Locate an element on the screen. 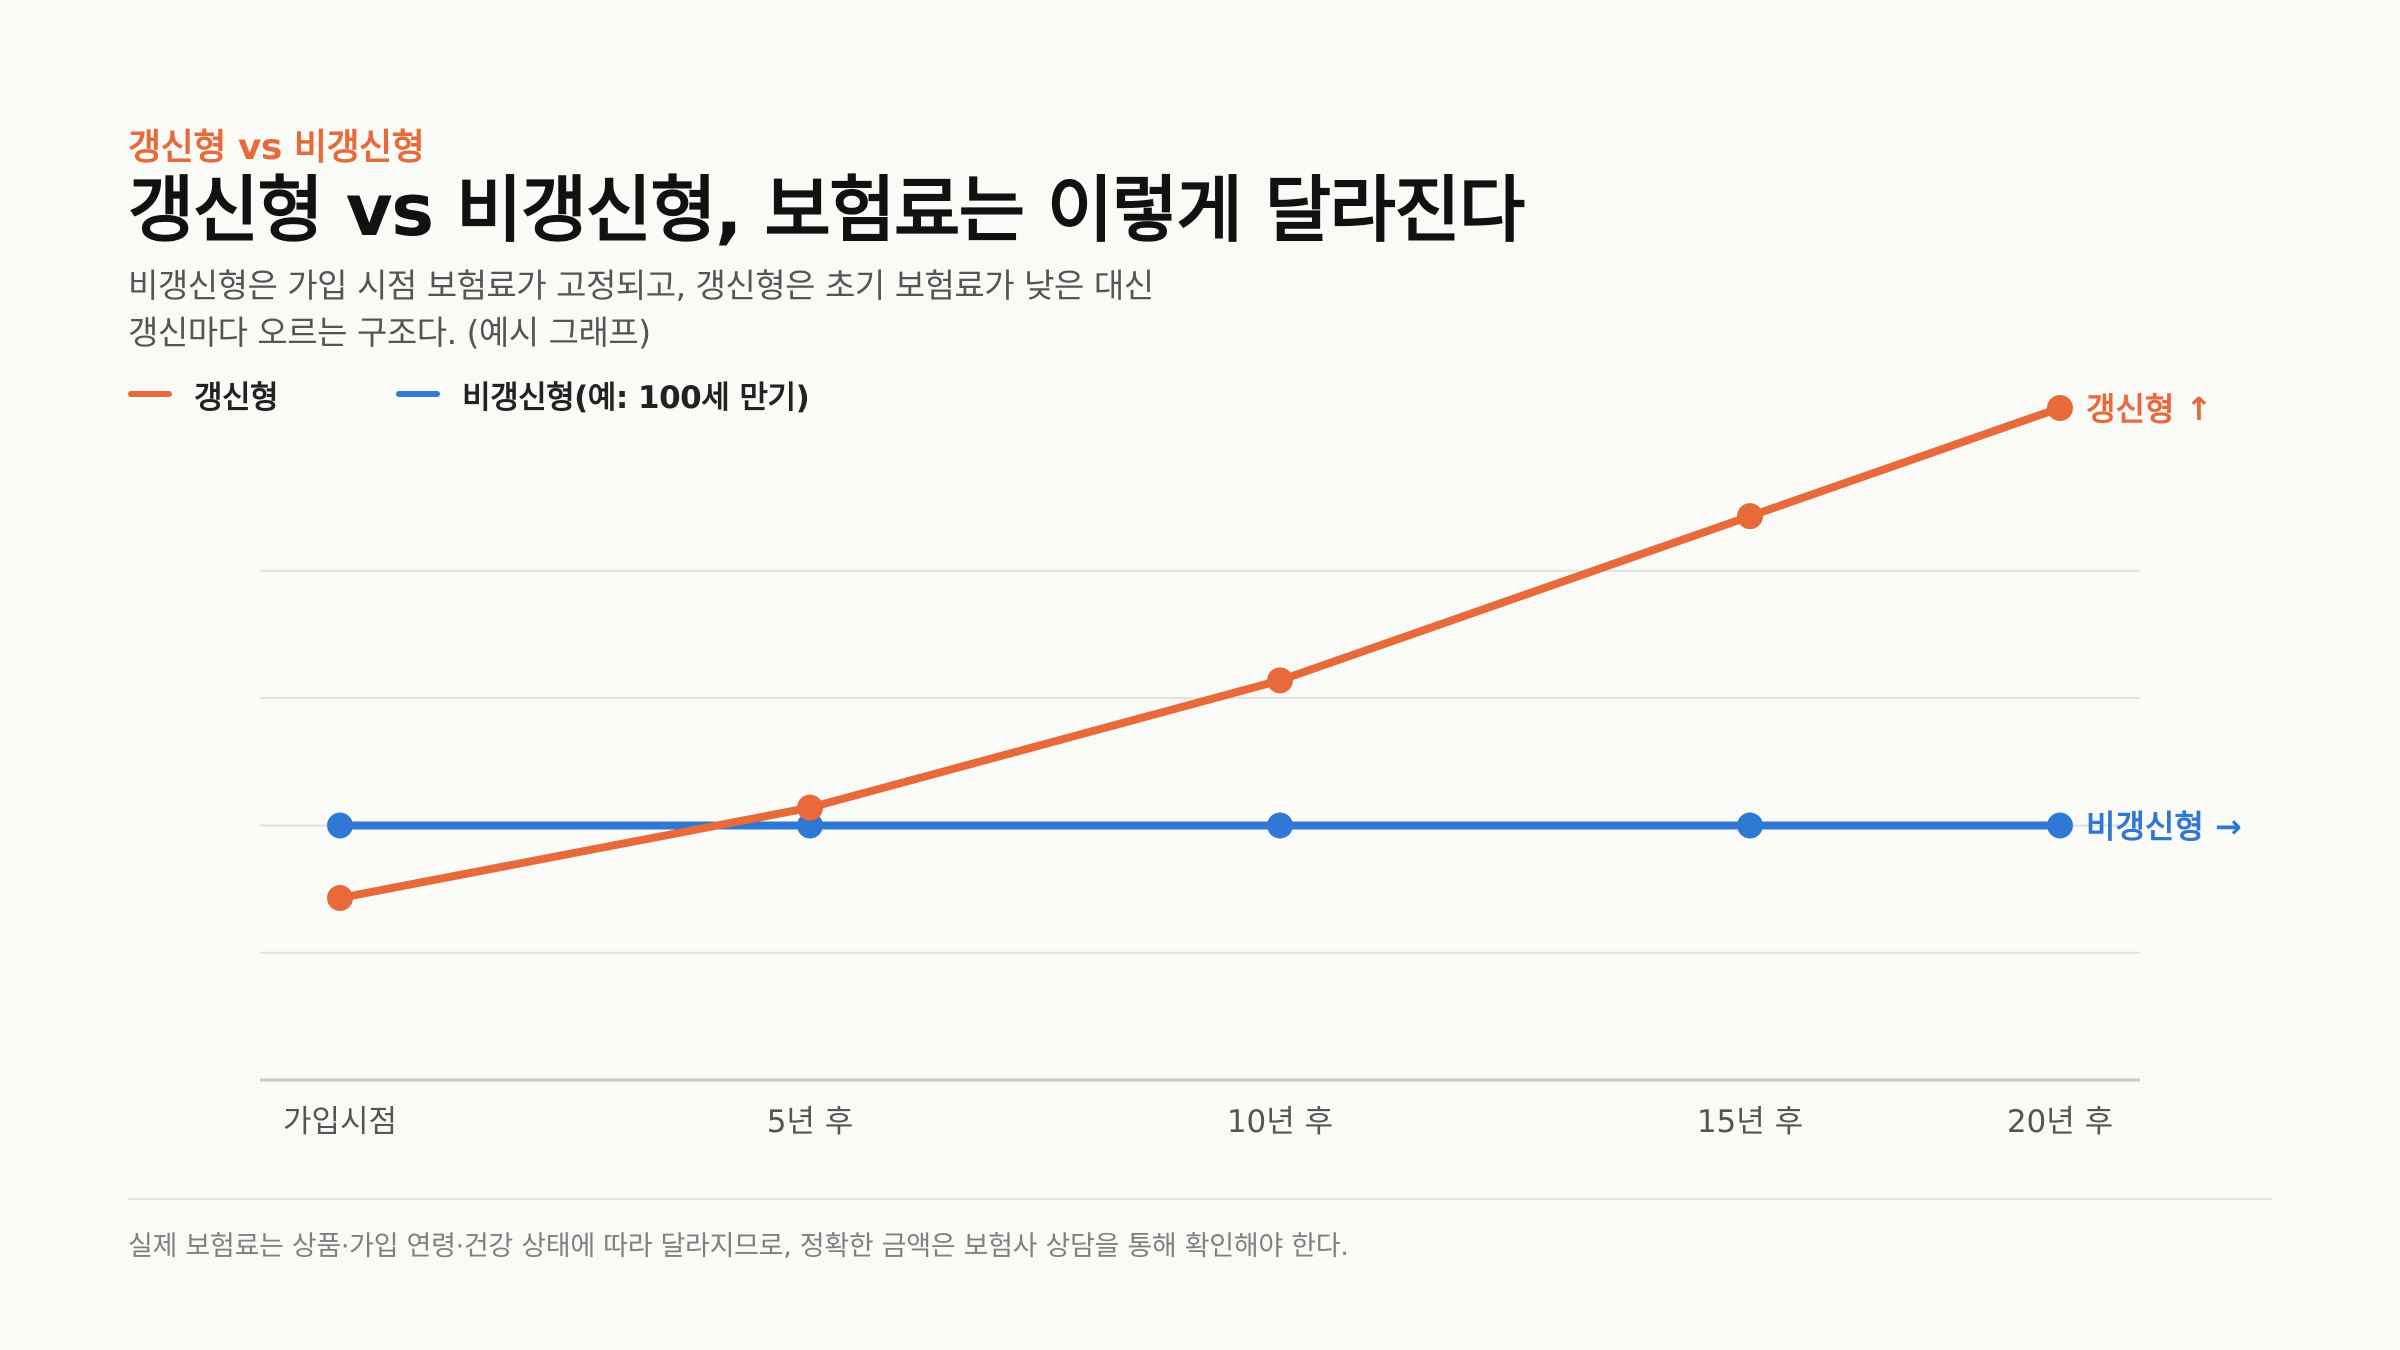  x-tick-label-4: 15년 후 is located at coordinates (1750, 1122).